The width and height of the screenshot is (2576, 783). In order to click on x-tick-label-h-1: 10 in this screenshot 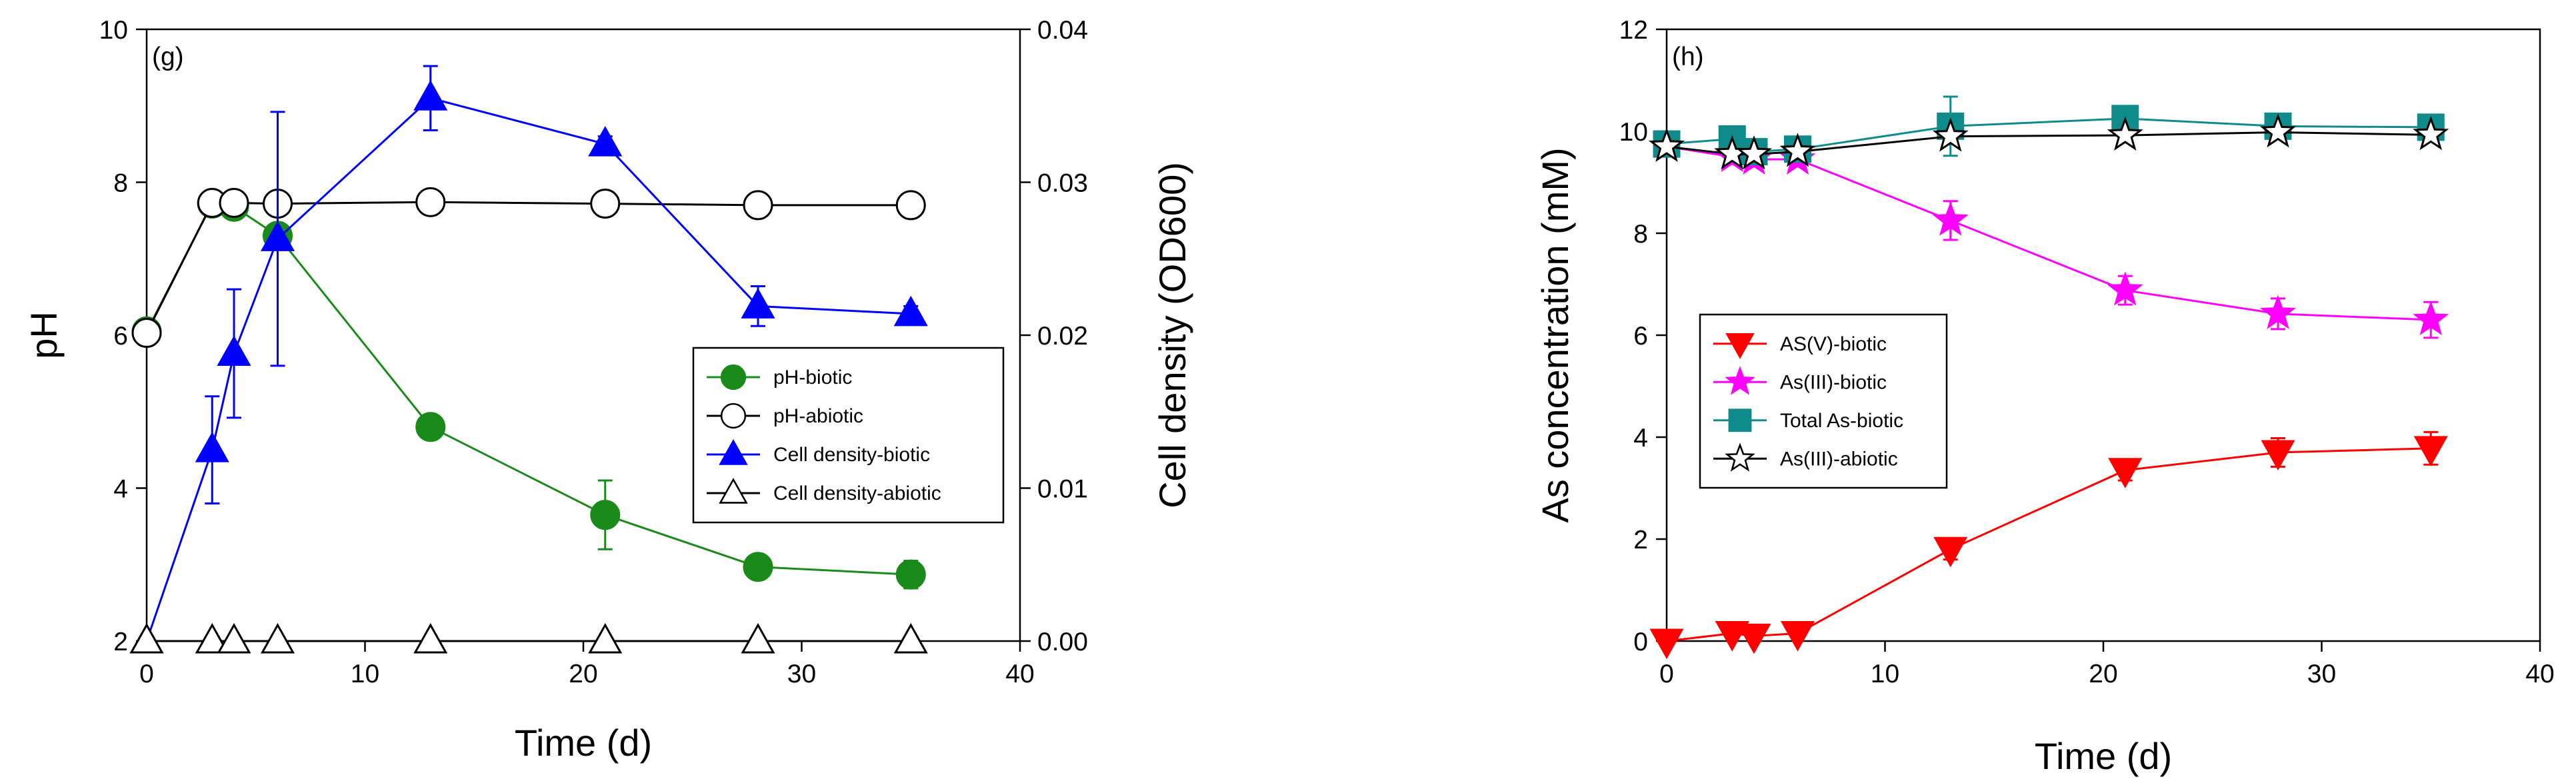, I will do `click(1885, 674)`.